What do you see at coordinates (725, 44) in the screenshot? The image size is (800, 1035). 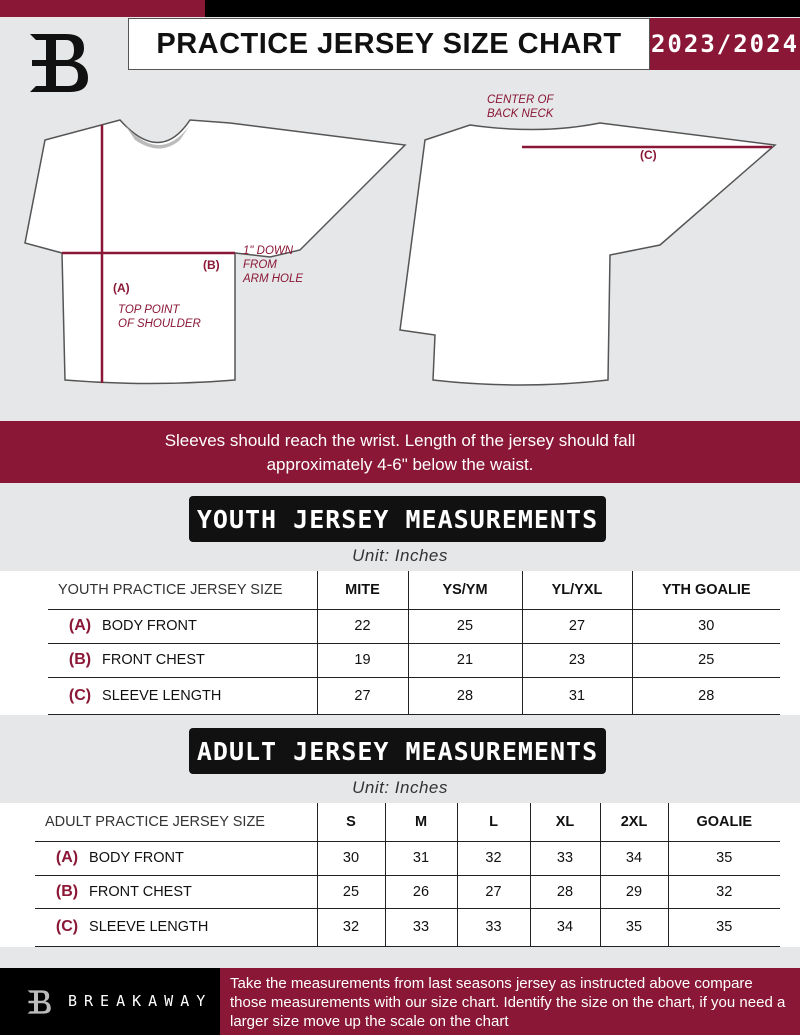 I see `season-label: 2023/2024` at bounding box center [725, 44].